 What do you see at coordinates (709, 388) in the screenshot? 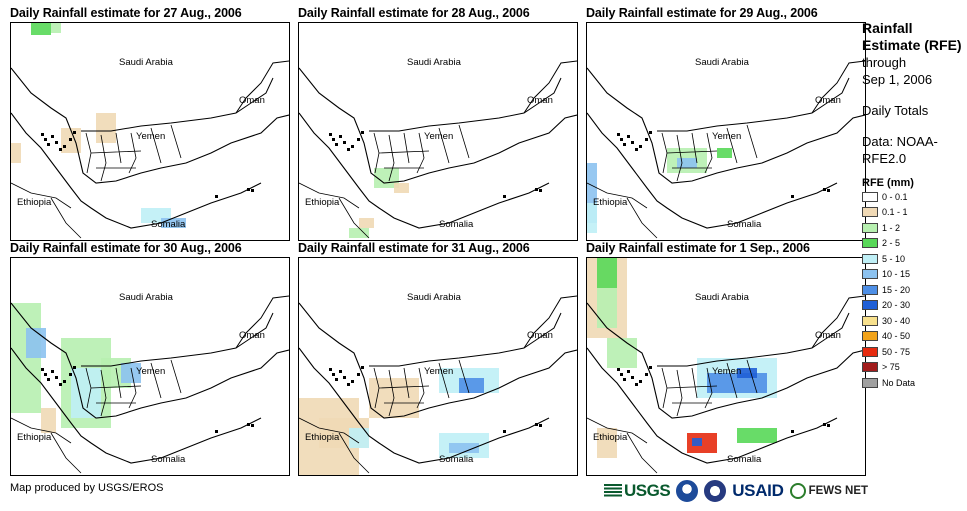
I see `governorate-boundaries` at bounding box center [709, 388].